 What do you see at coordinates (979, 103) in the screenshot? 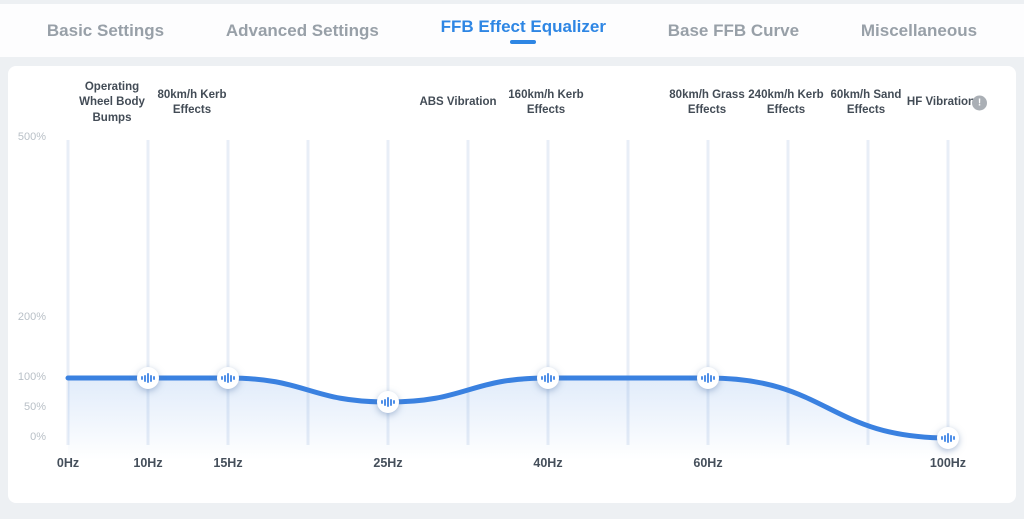
I see `info-icon: !` at bounding box center [979, 103].